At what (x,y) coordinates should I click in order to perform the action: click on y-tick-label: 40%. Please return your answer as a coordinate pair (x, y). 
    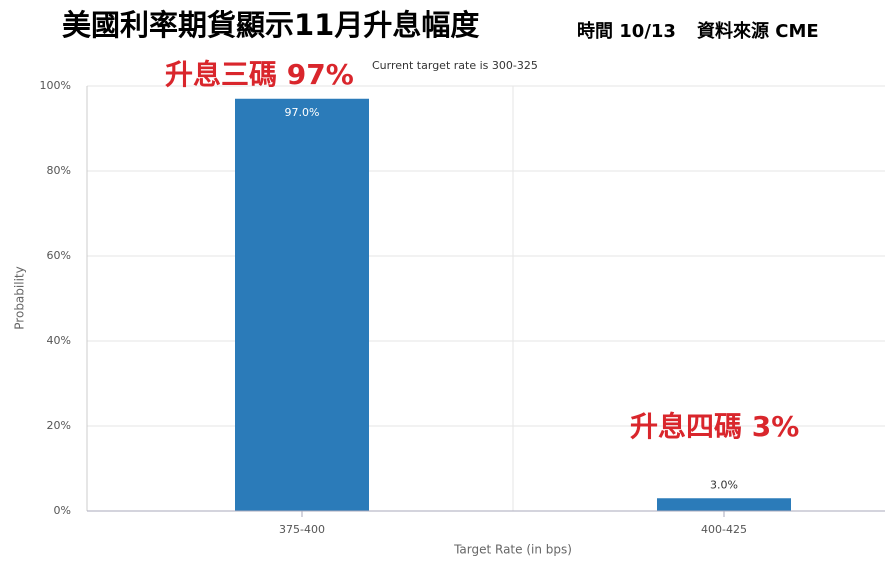
    Looking at the image, I should click on (59, 340).